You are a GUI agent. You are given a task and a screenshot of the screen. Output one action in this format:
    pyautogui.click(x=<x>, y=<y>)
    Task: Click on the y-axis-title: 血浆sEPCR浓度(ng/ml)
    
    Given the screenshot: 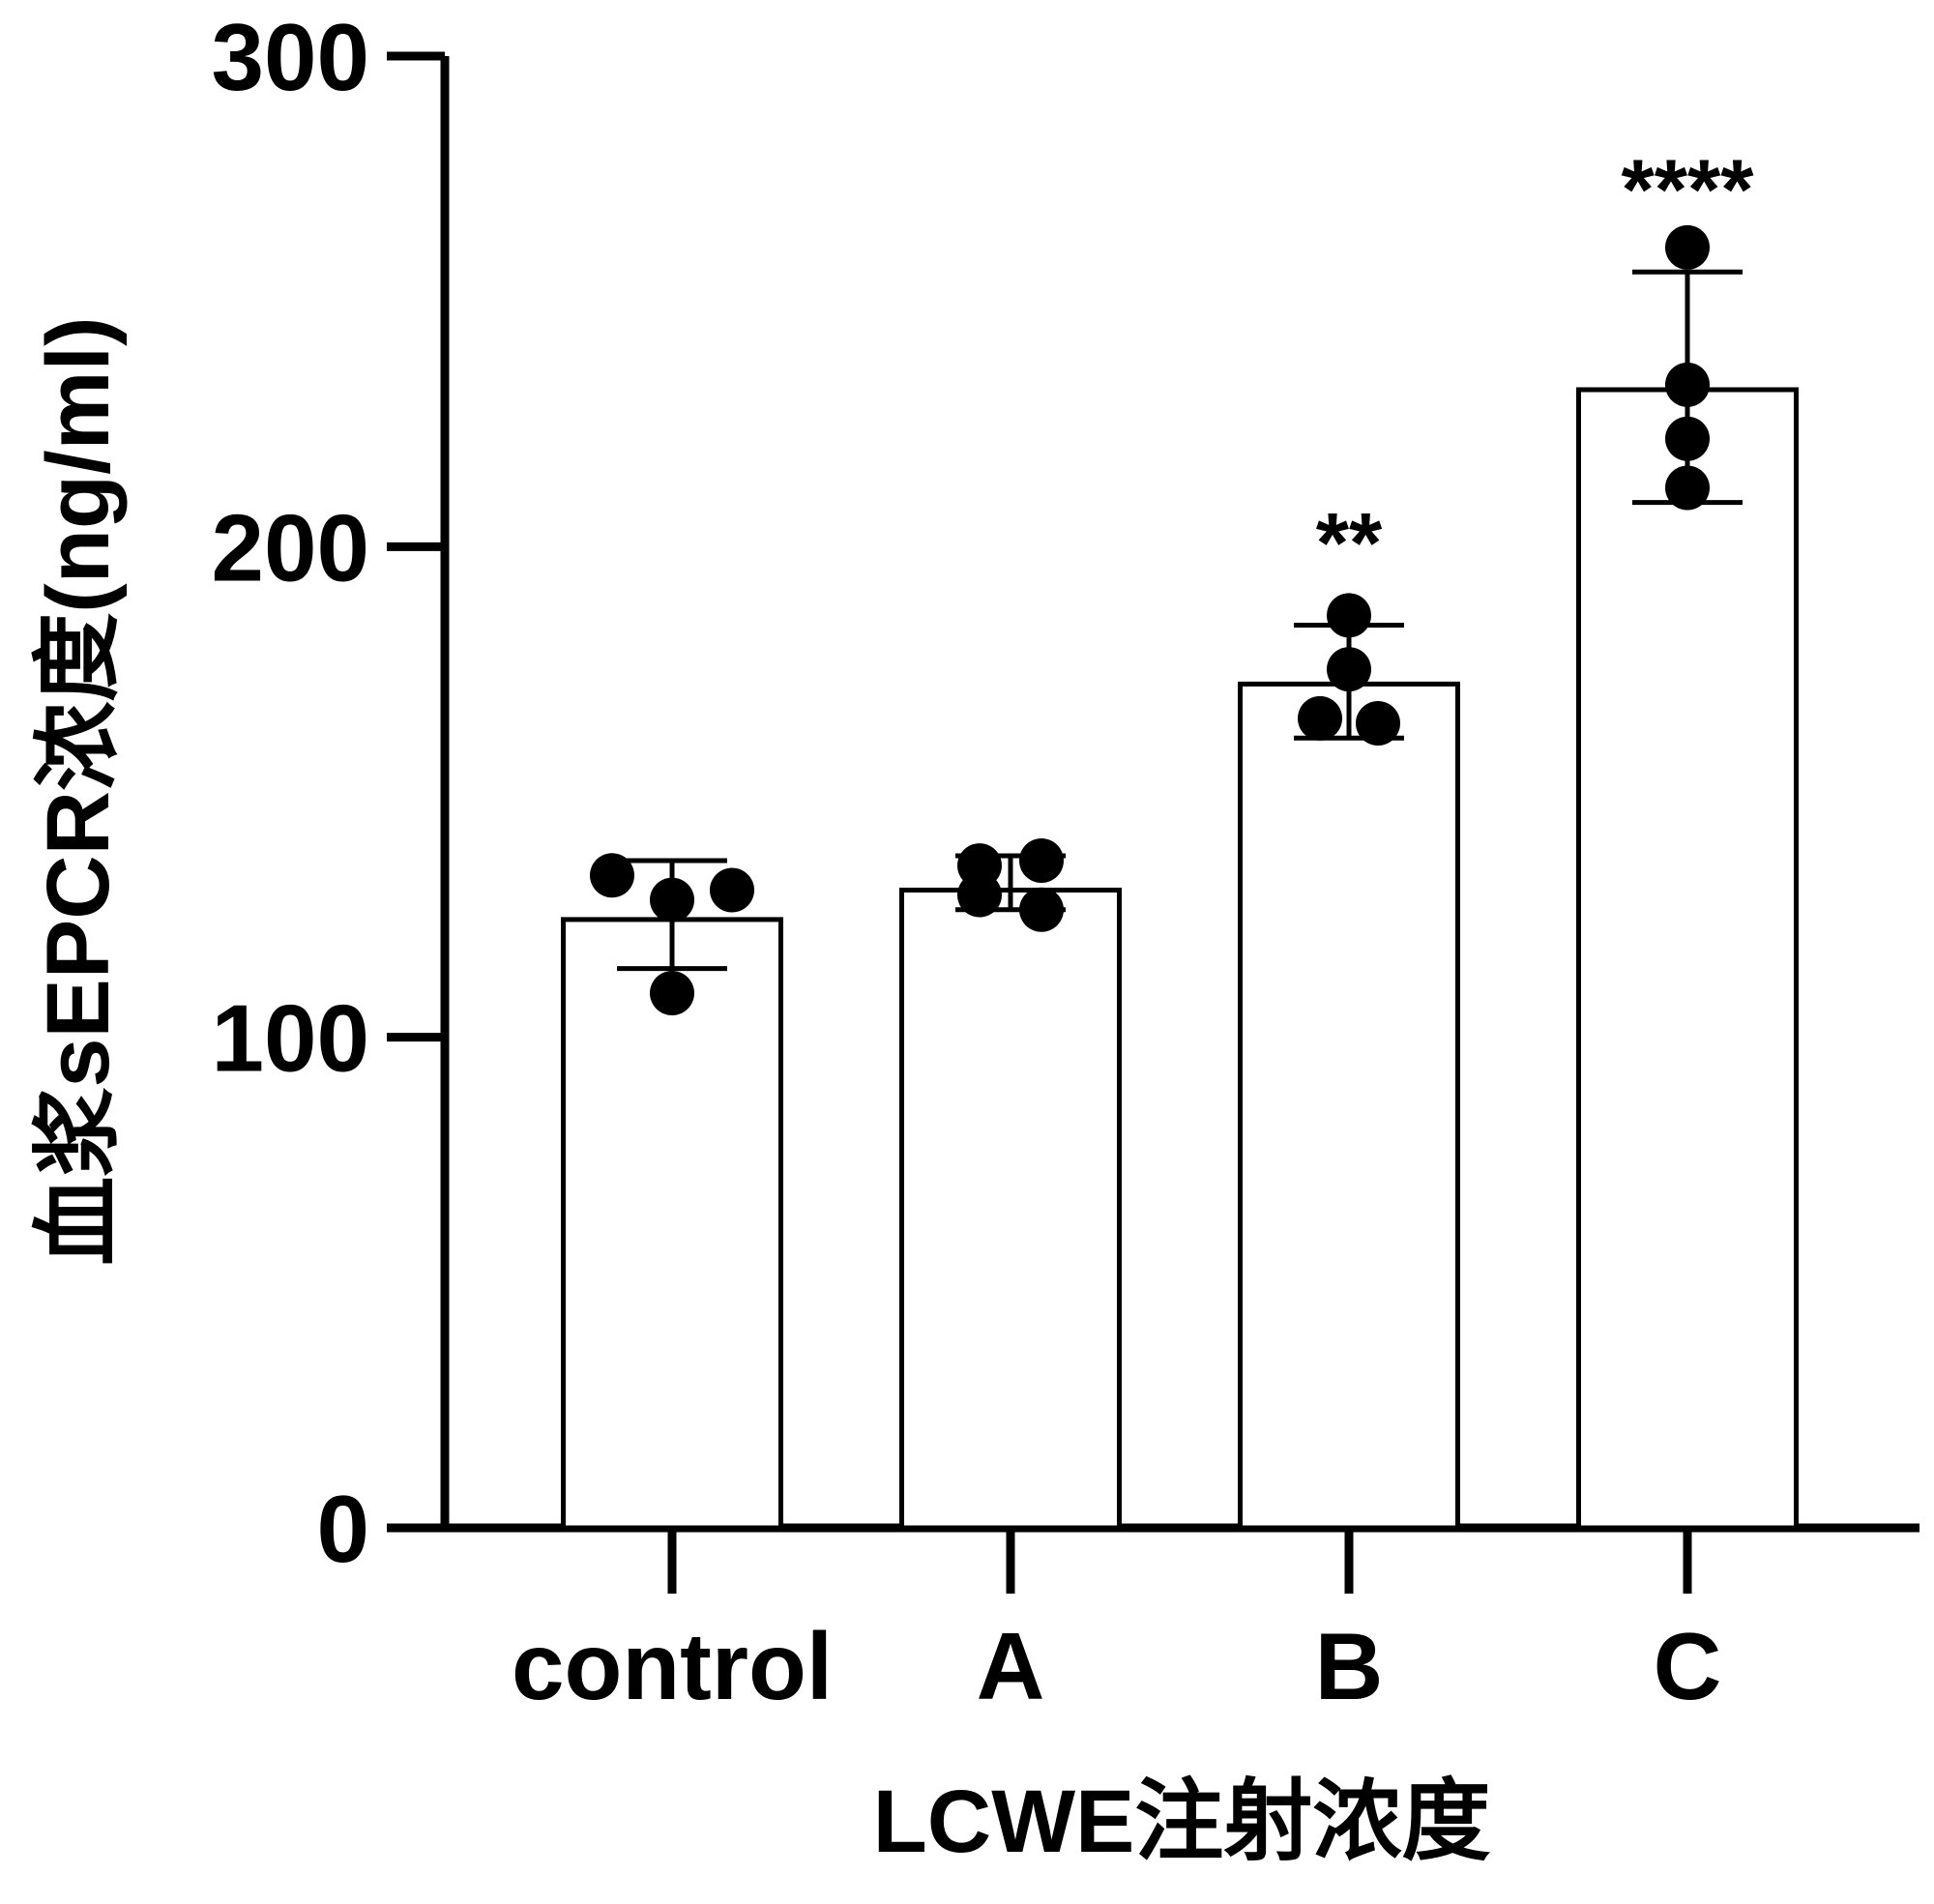 What is the action you would take?
    pyautogui.click(x=78, y=791)
    